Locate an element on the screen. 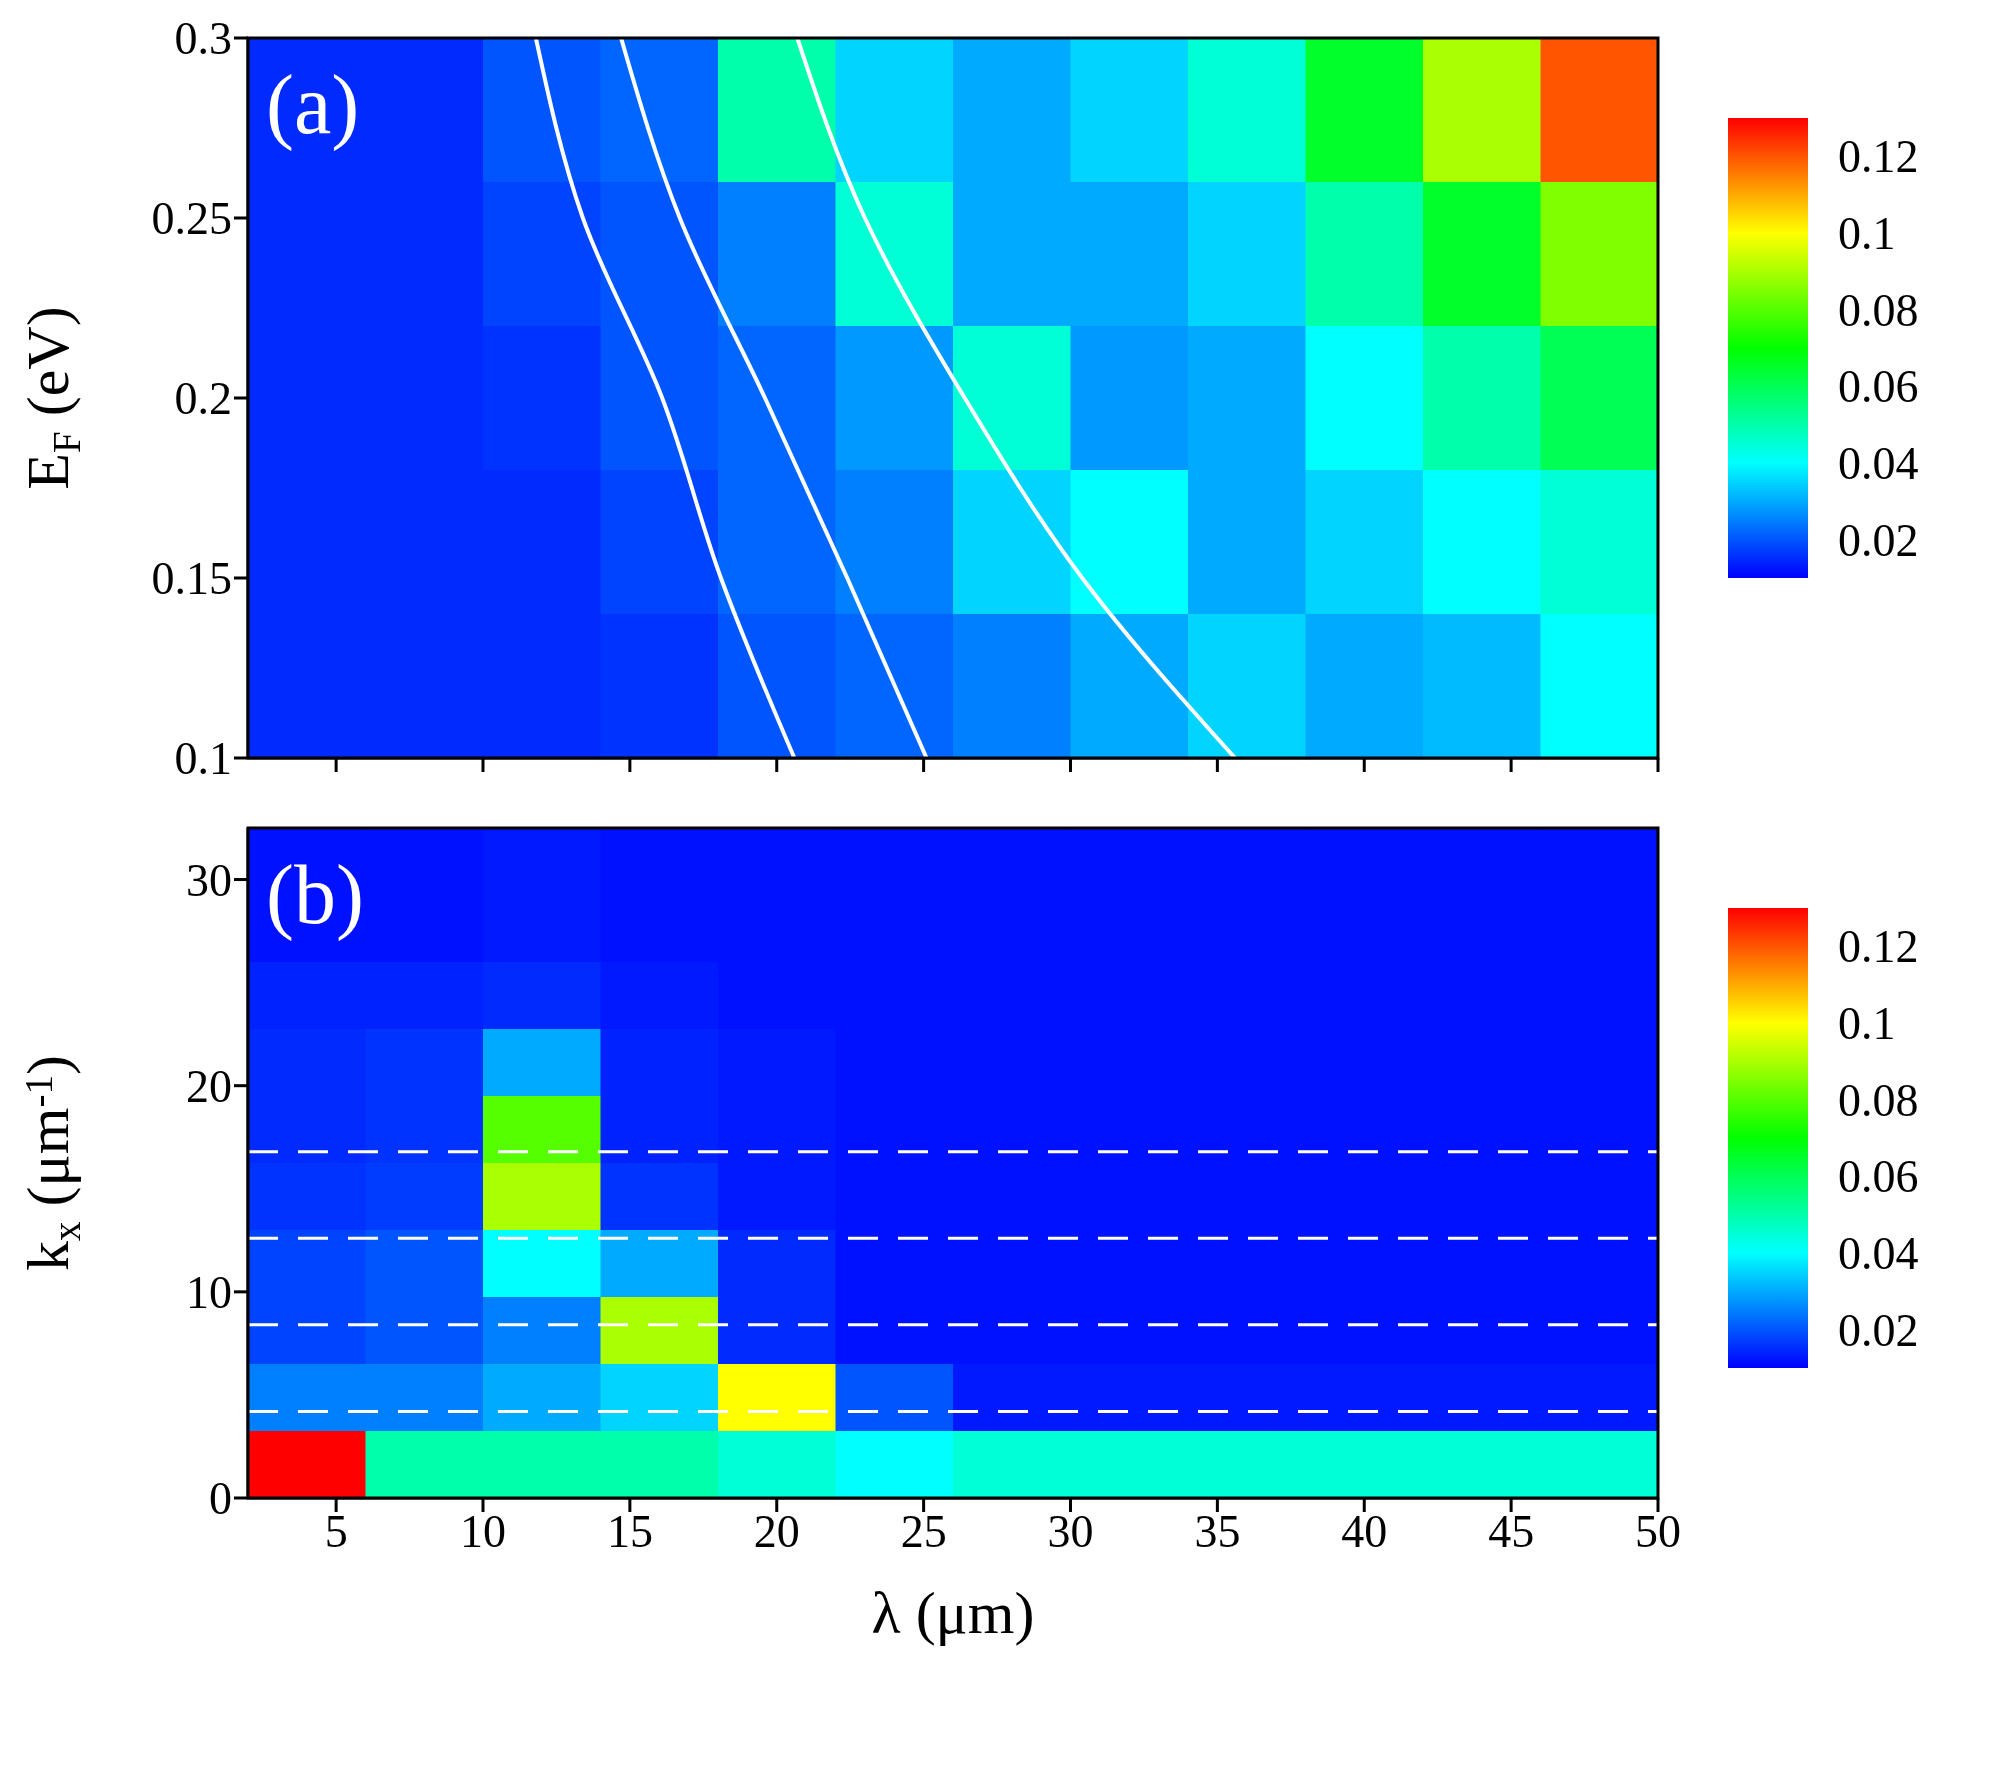  x-tick-label: 20 is located at coordinates (776, 1531).